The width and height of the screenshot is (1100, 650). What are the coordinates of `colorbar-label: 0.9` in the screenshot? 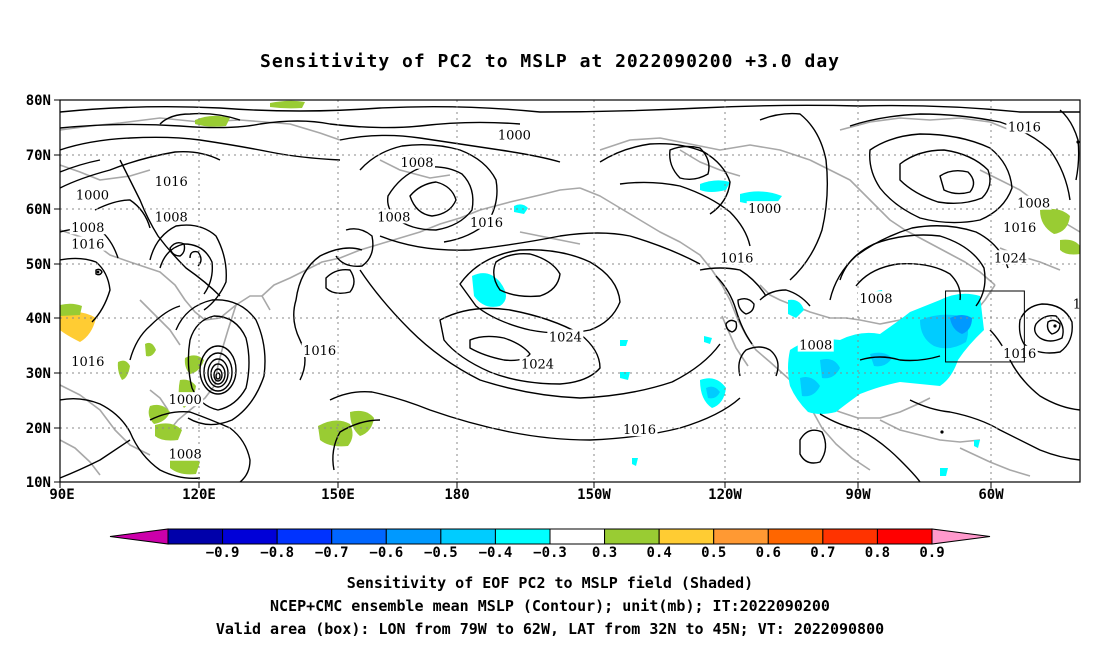 It's located at (931, 553).